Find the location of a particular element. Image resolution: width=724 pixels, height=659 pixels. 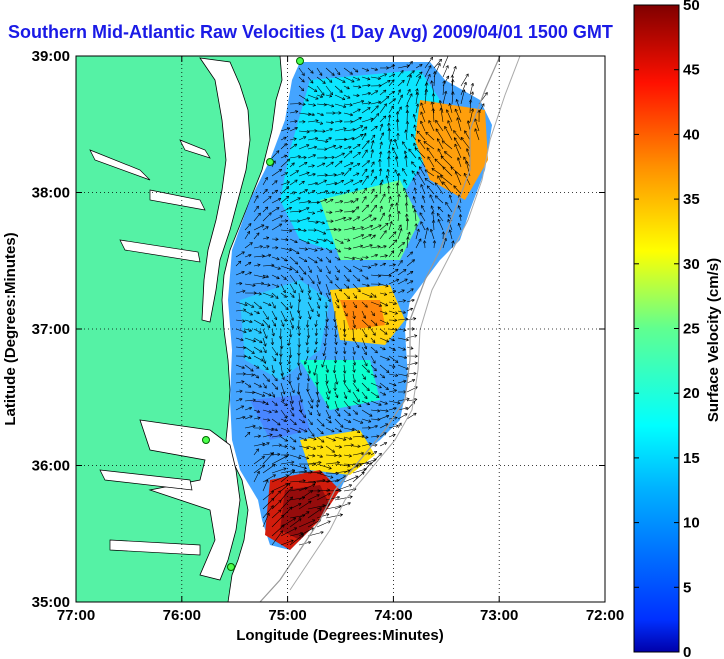

colorbar-tick-label: 30 is located at coordinates (691, 264).